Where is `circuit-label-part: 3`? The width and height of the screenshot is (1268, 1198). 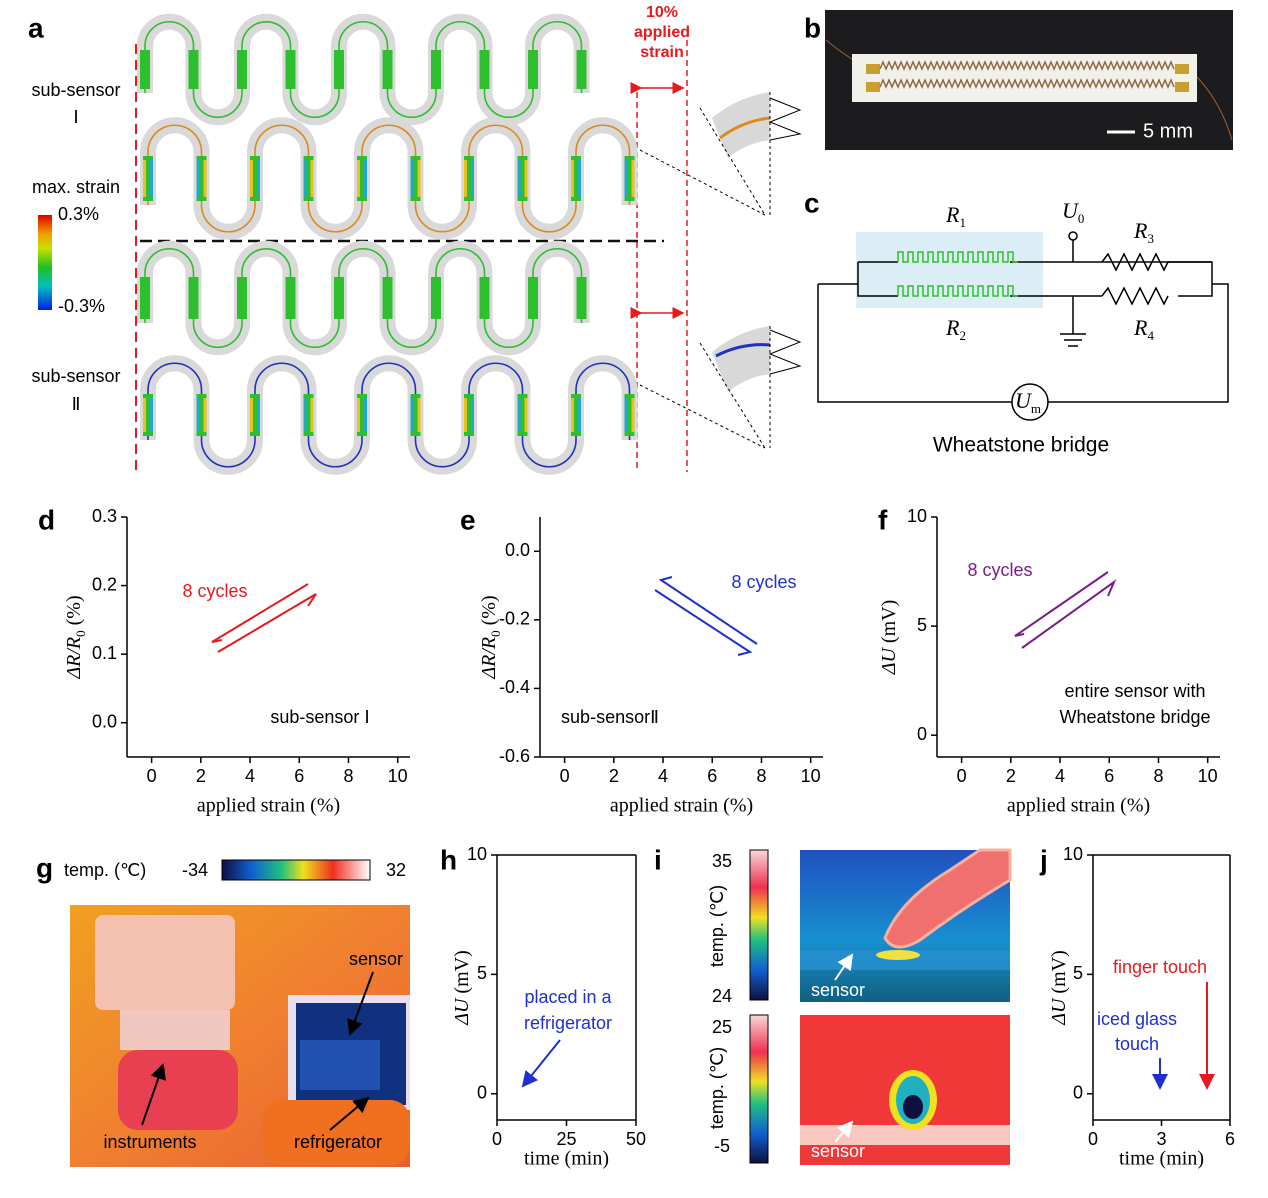 circuit-label-part: 3 is located at coordinates (1150, 238).